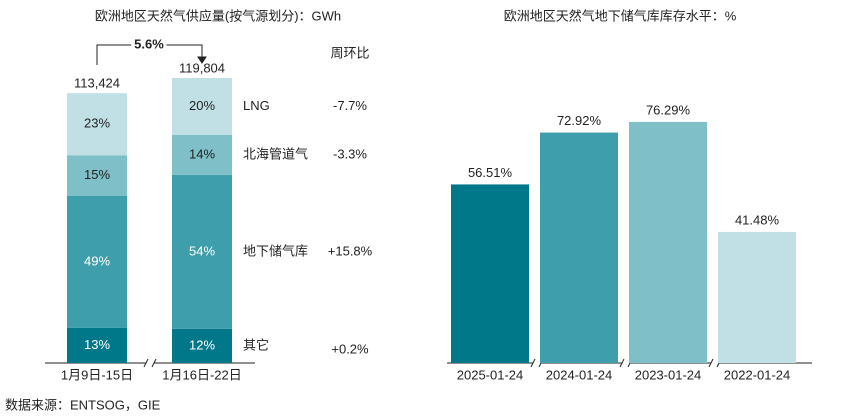  I want to click on total-label: 113,424, so click(97, 83).